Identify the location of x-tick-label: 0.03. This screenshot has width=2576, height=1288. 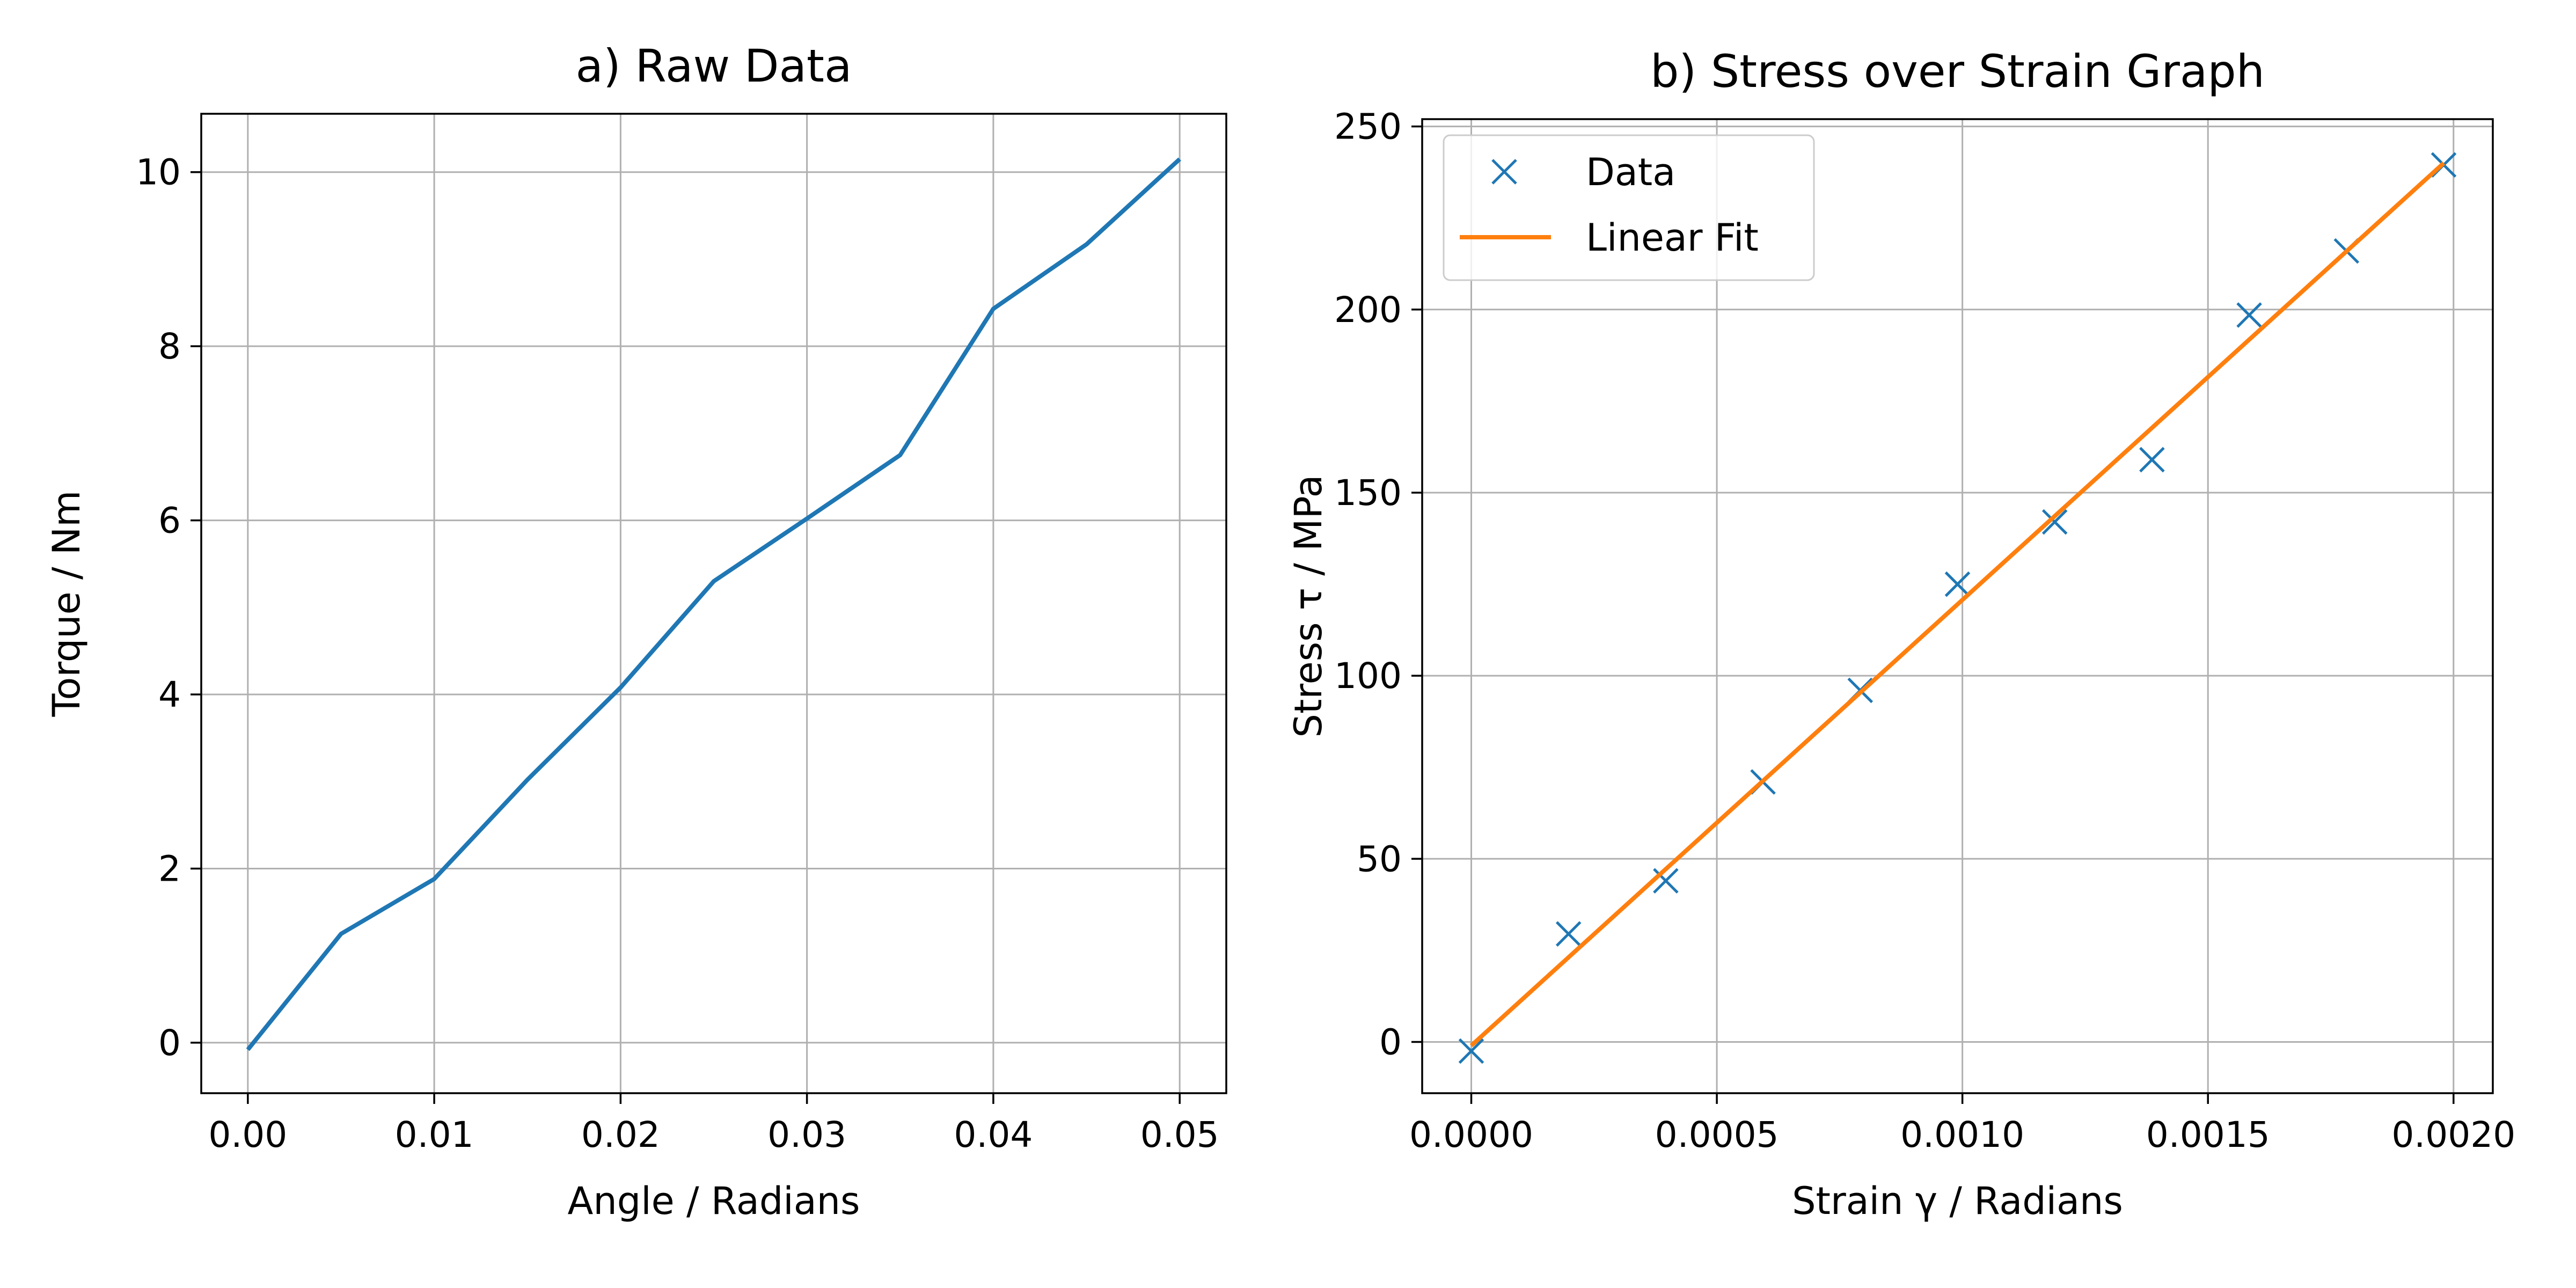
(806, 1134).